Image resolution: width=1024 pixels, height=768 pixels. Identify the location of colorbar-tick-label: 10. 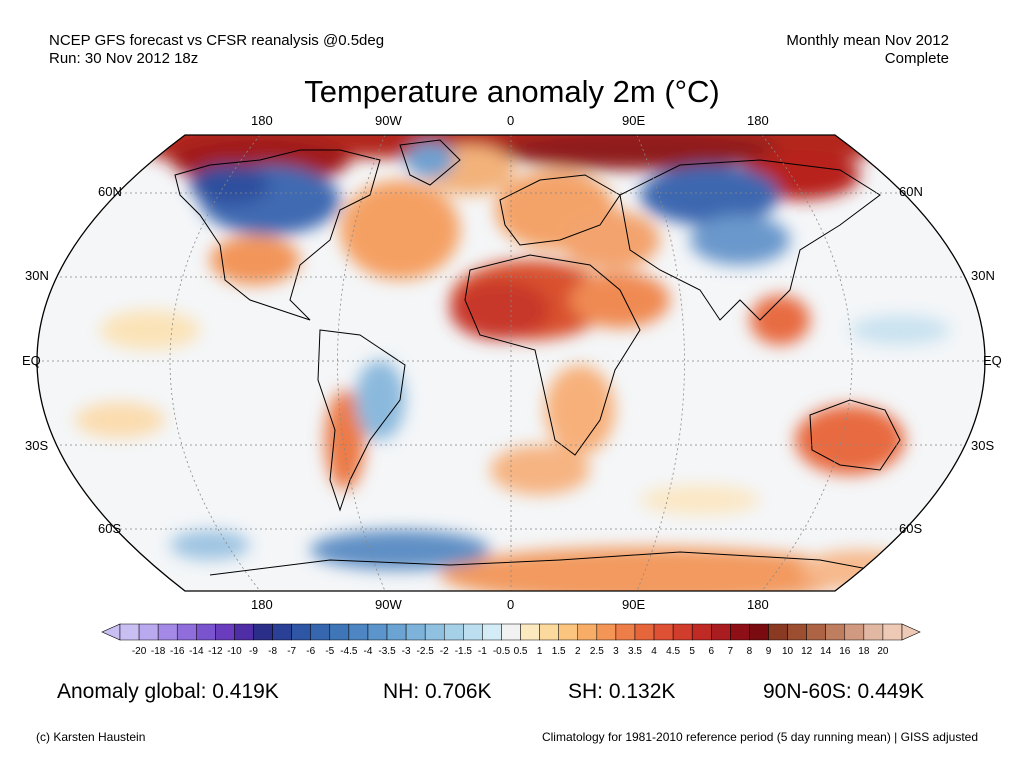
(788, 651).